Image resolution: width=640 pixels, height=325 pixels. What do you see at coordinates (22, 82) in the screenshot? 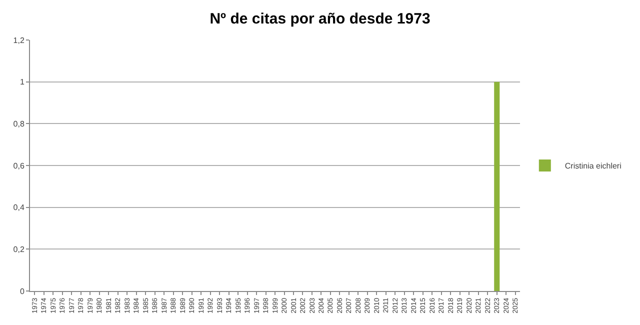
I see `y-tick-label: 1` at bounding box center [22, 82].